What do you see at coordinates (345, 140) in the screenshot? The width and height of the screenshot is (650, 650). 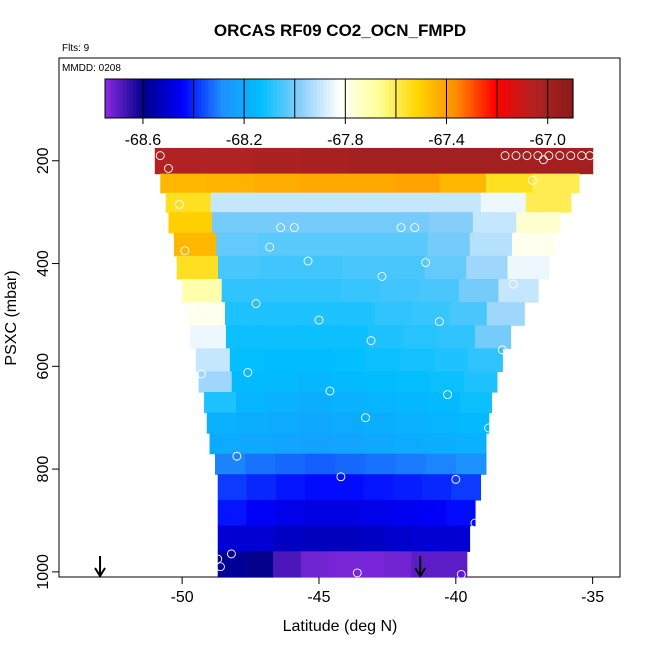 I see `colorbar-tick-label: -67.8` at bounding box center [345, 140].